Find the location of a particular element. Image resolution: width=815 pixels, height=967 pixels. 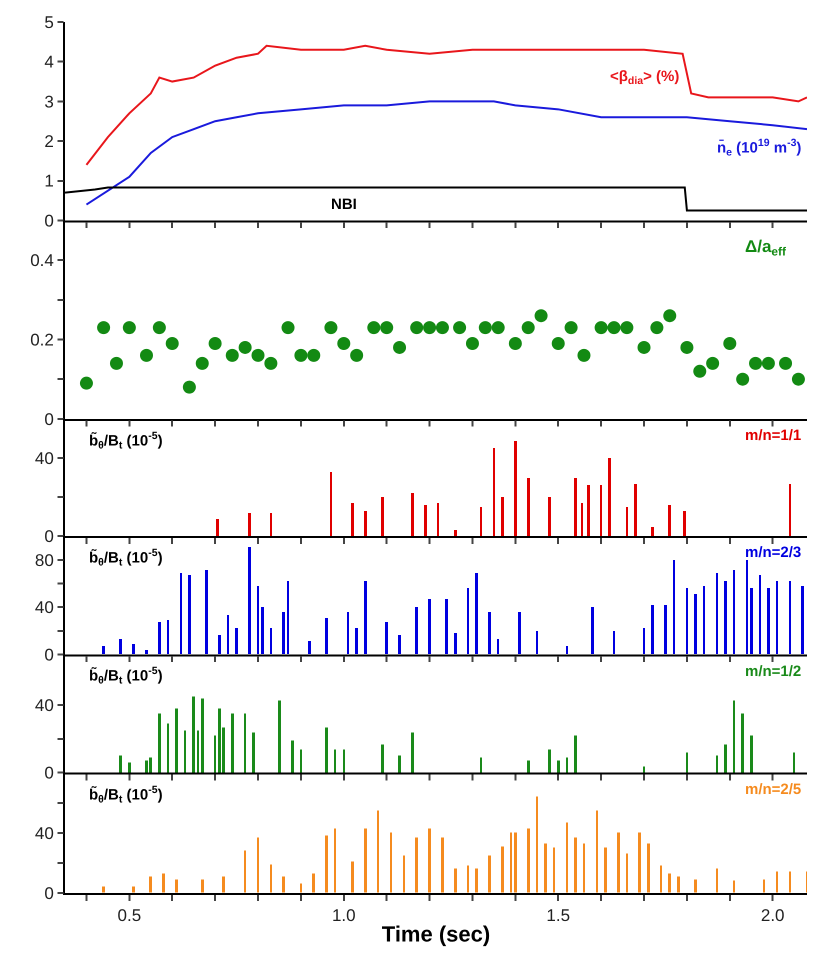

y-tick-label: 80 is located at coordinates (44, 560).